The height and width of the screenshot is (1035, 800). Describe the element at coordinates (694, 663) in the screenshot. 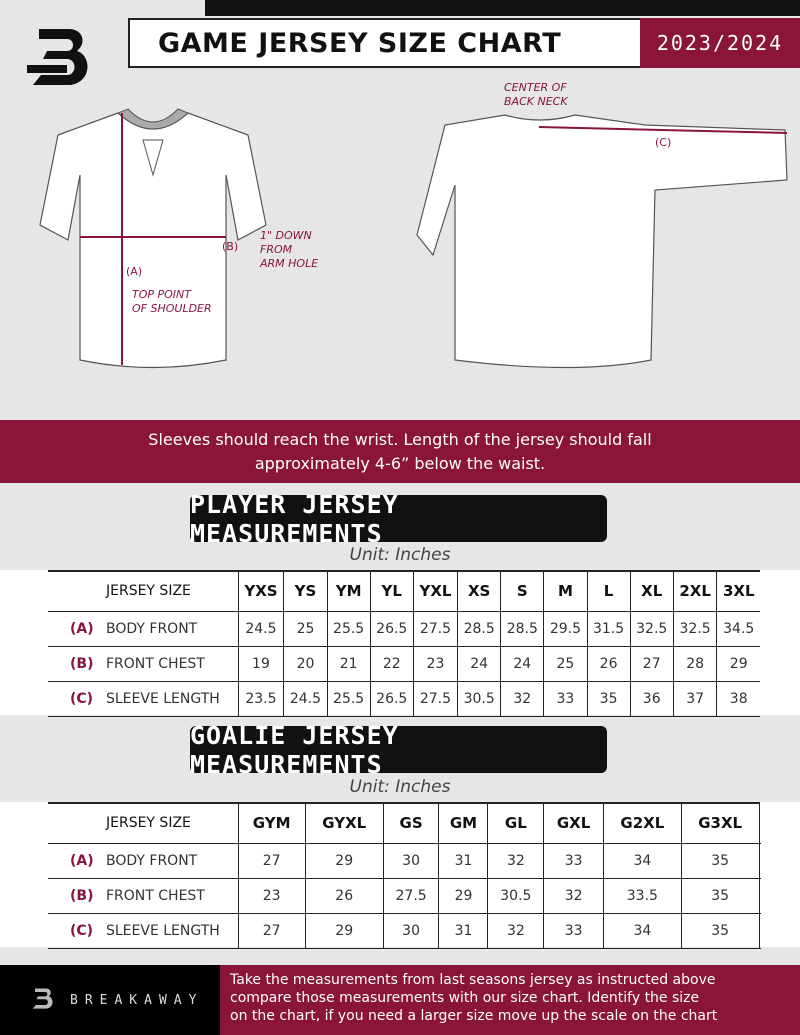

I see `table-cell: 28` at that location.